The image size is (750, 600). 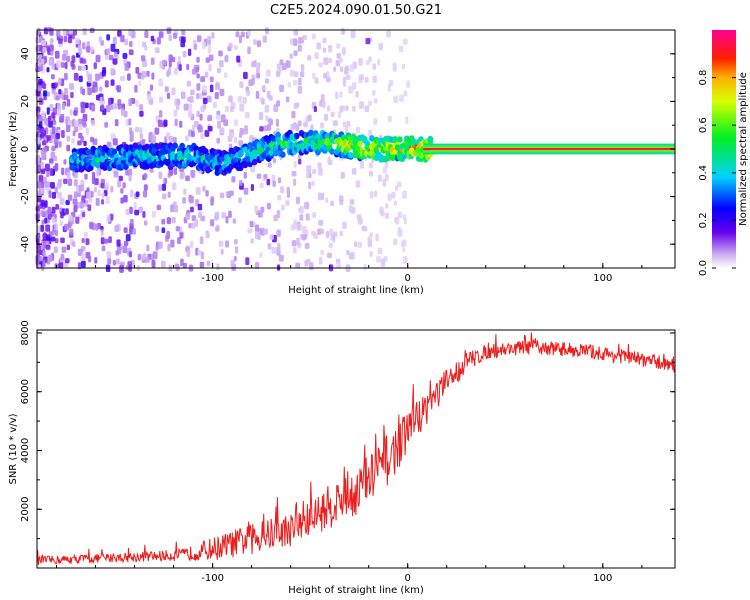 What do you see at coordinates (703, 78) in the screenshot?
I see `colorbar-tick-label: 0.8` at bounding box center [703, 78].